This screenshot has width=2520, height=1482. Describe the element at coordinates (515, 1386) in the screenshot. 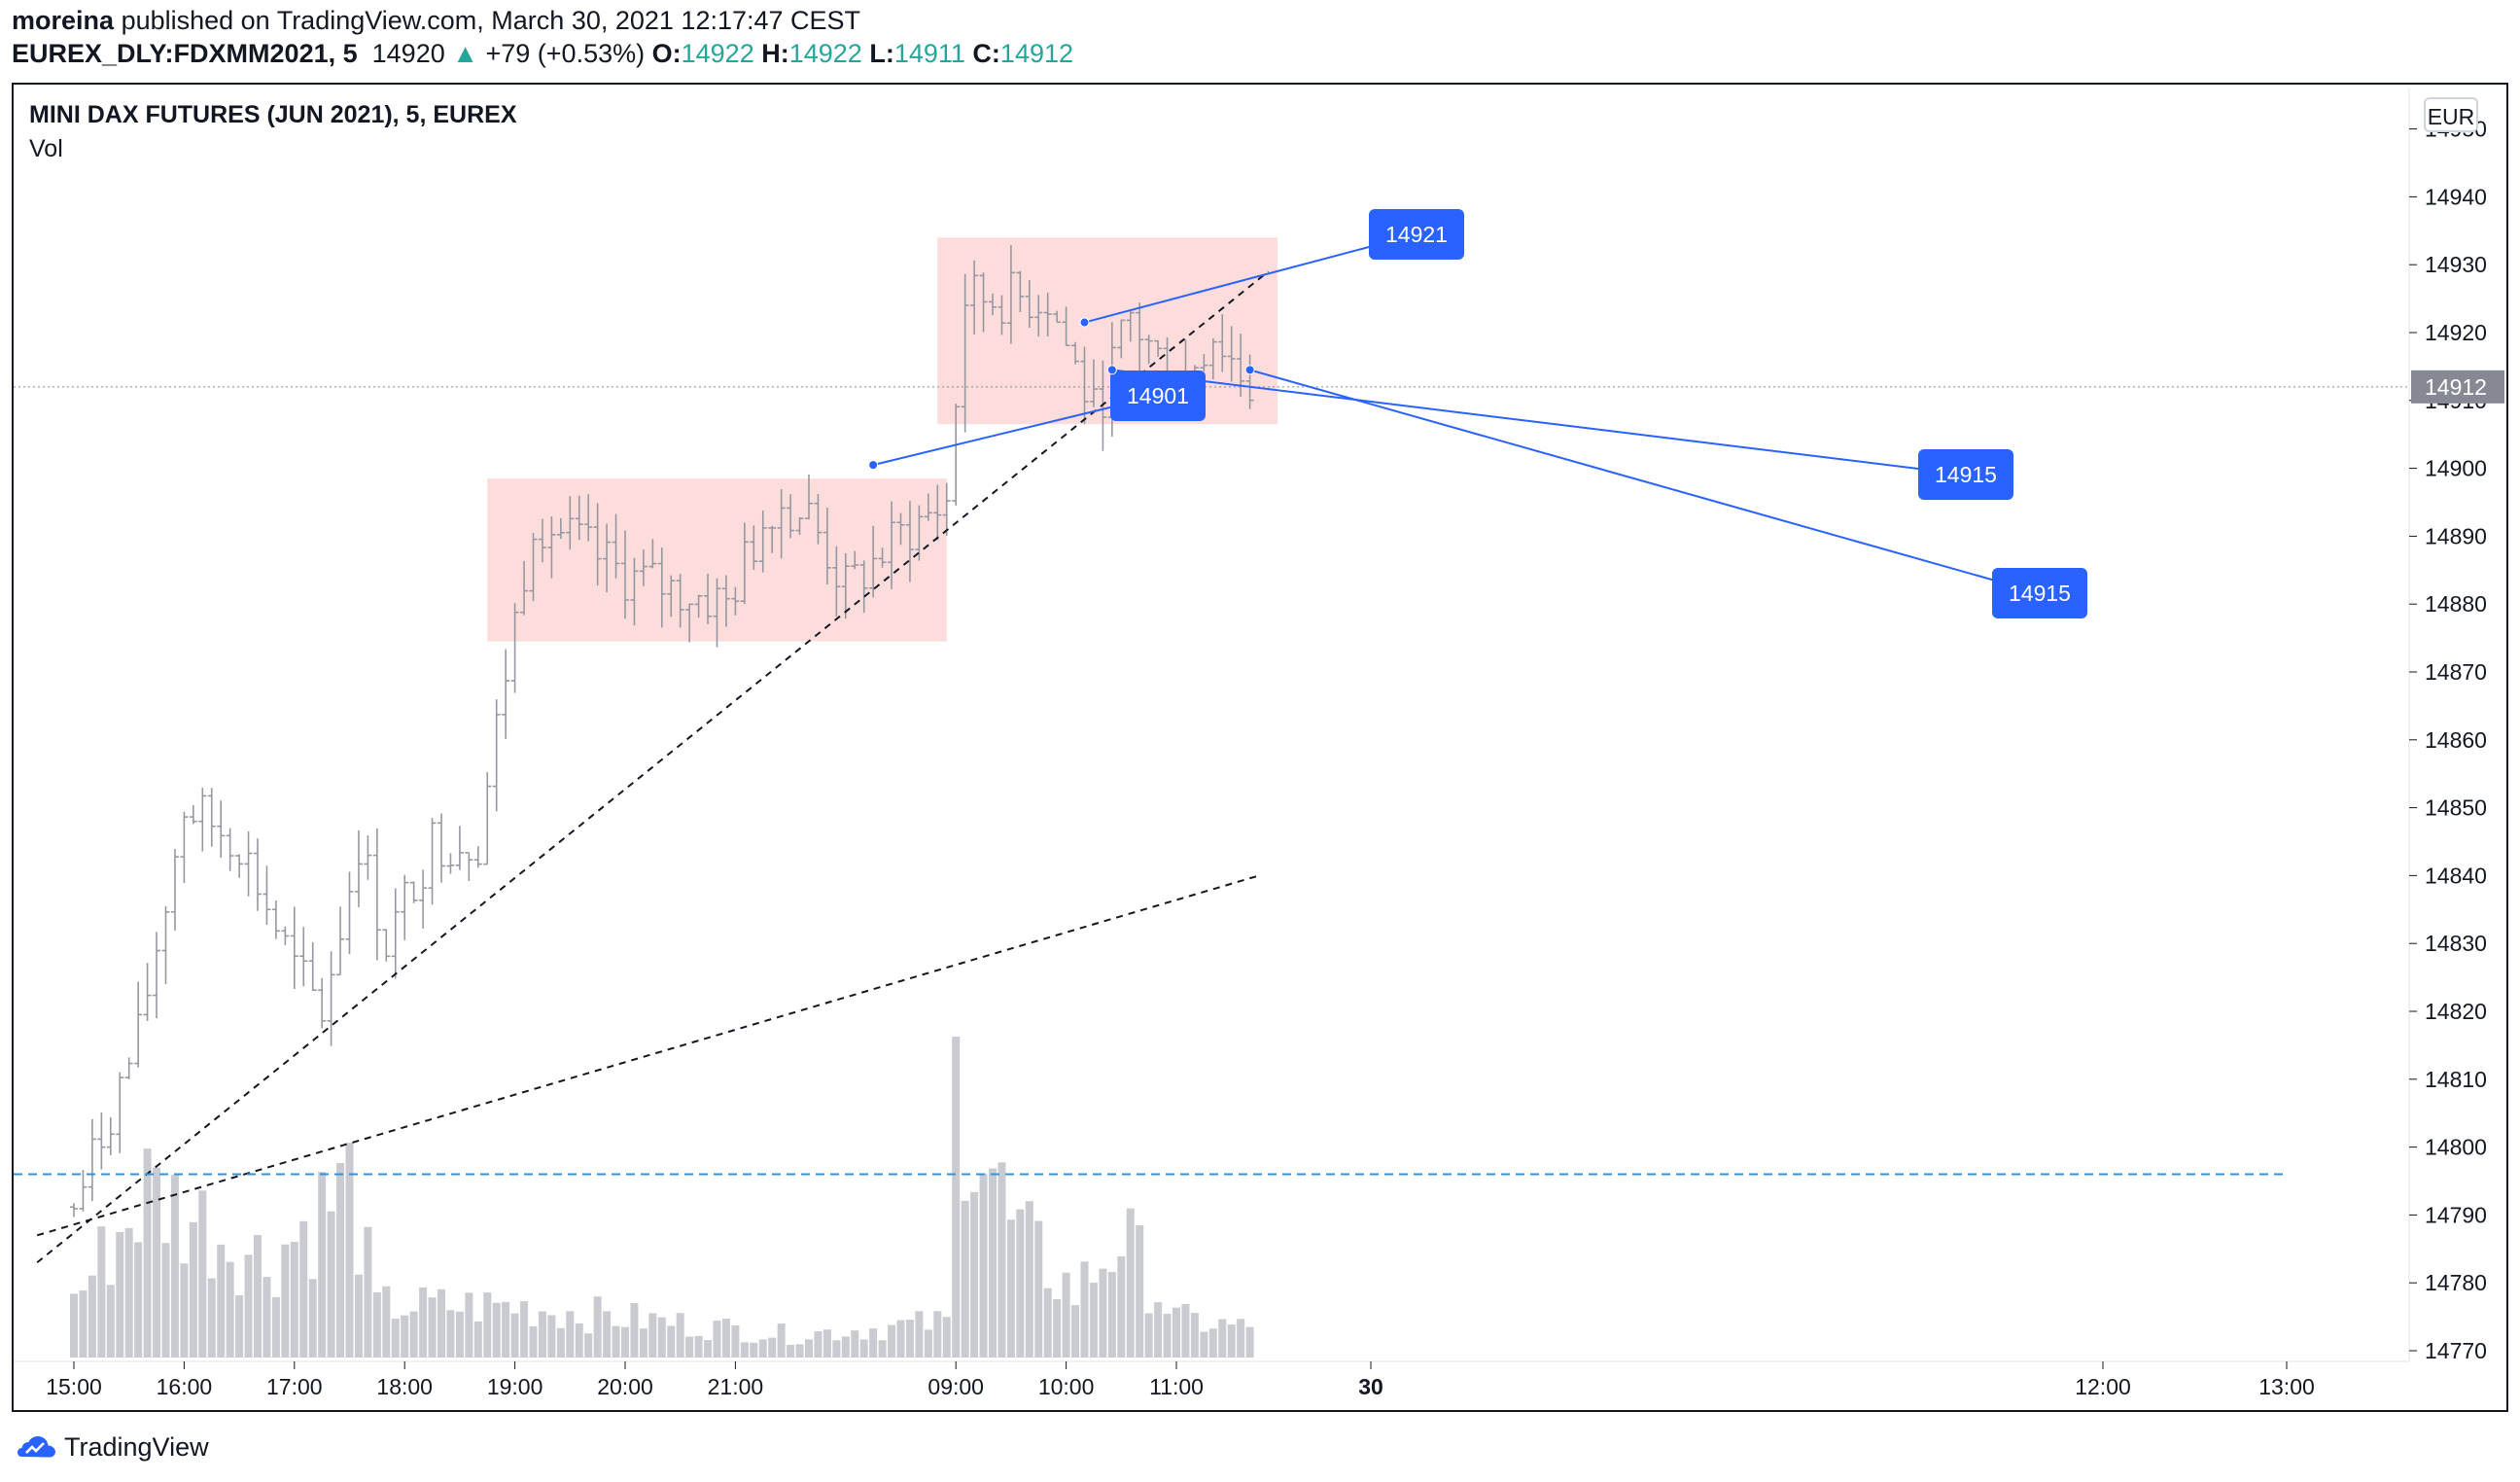

I see `time-tick-label: 19:00` at that location.